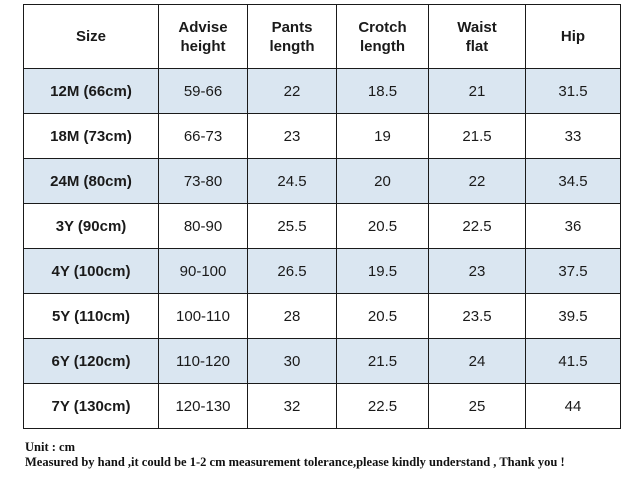 The width and height of the screenshot is (640, 480). What do you see at coordinates (203, 271) in the screenshot?
I see `cell-advise-height: 90-100` at bounding box center [203, 271].